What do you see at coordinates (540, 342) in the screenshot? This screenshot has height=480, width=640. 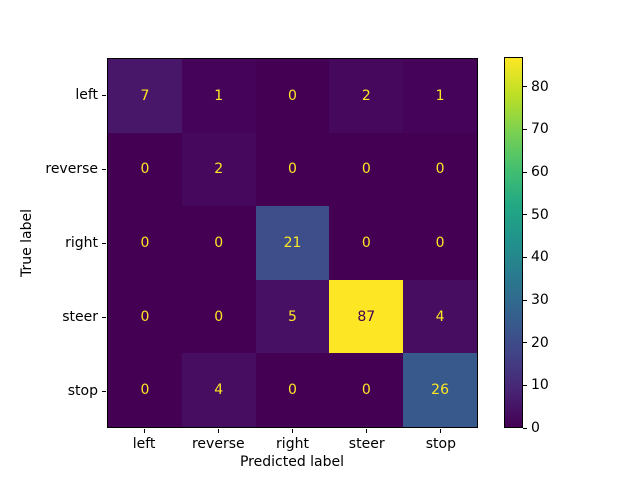 I see `colorbar-tick-label-20: 20` at bounding box center [540, 342].